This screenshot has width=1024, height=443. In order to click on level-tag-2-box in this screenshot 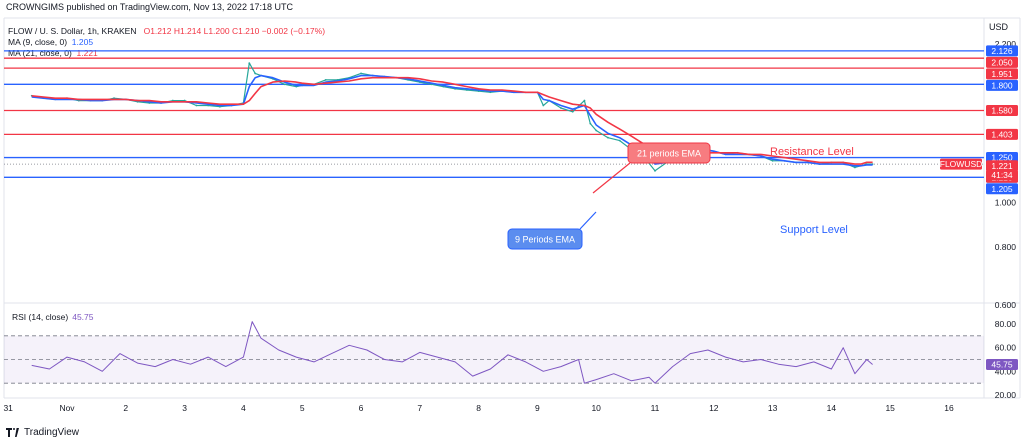, I will do `click(1002, 74)`.